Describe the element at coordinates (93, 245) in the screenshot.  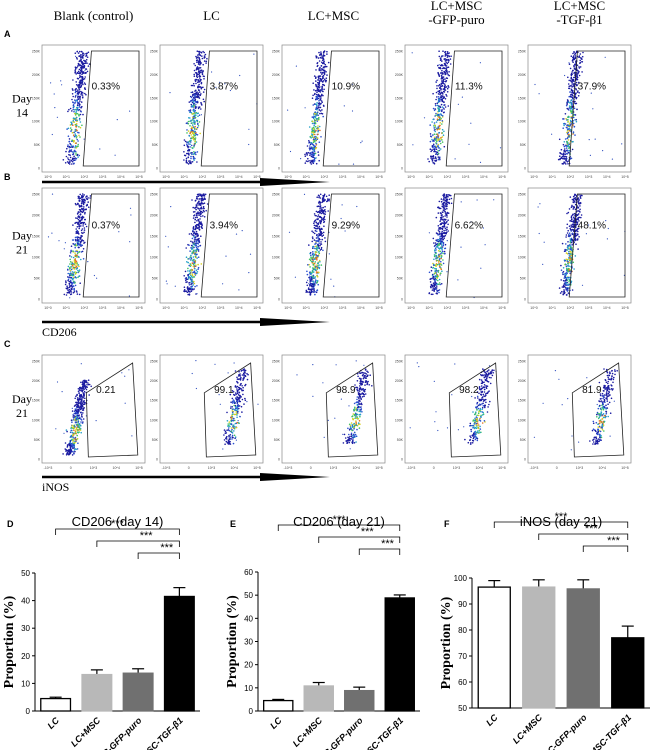
I see `plot-frame` at that location.